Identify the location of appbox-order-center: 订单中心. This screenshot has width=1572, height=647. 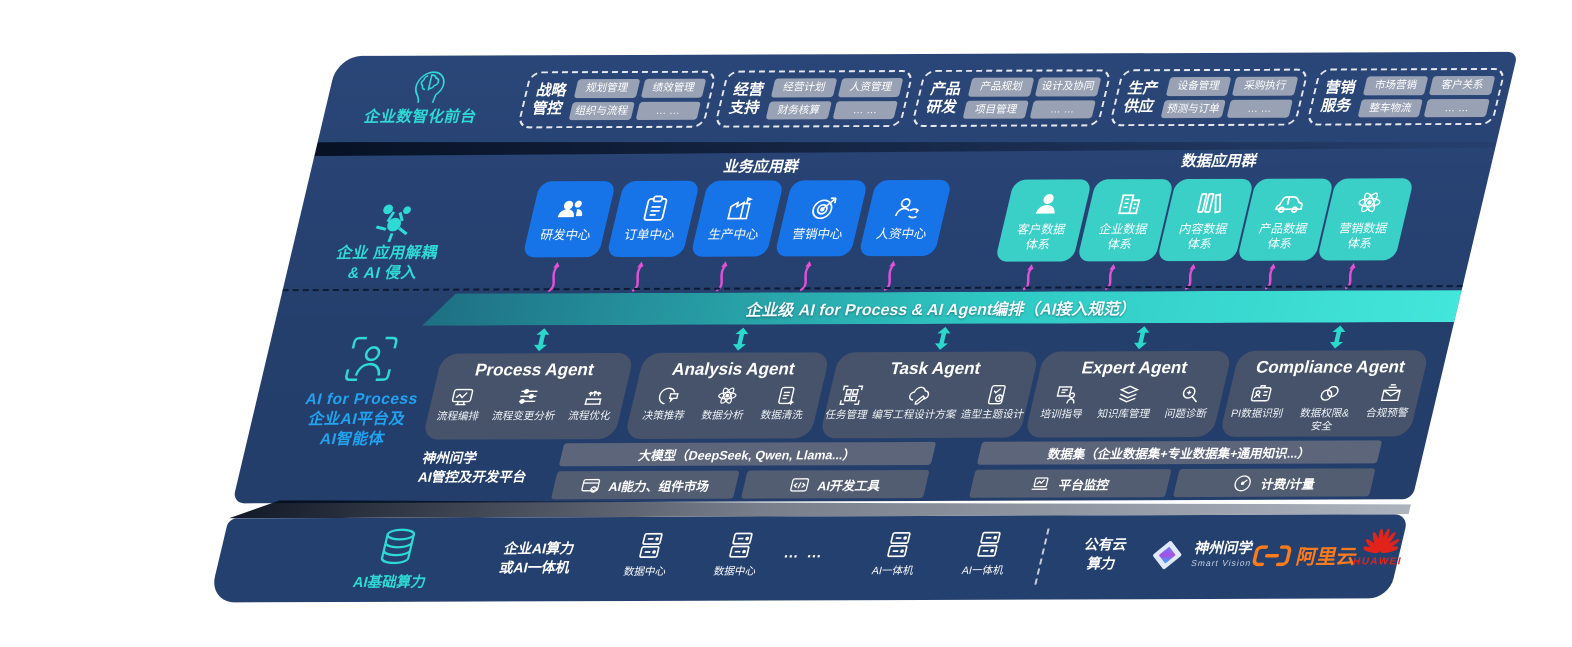
(653, 219).